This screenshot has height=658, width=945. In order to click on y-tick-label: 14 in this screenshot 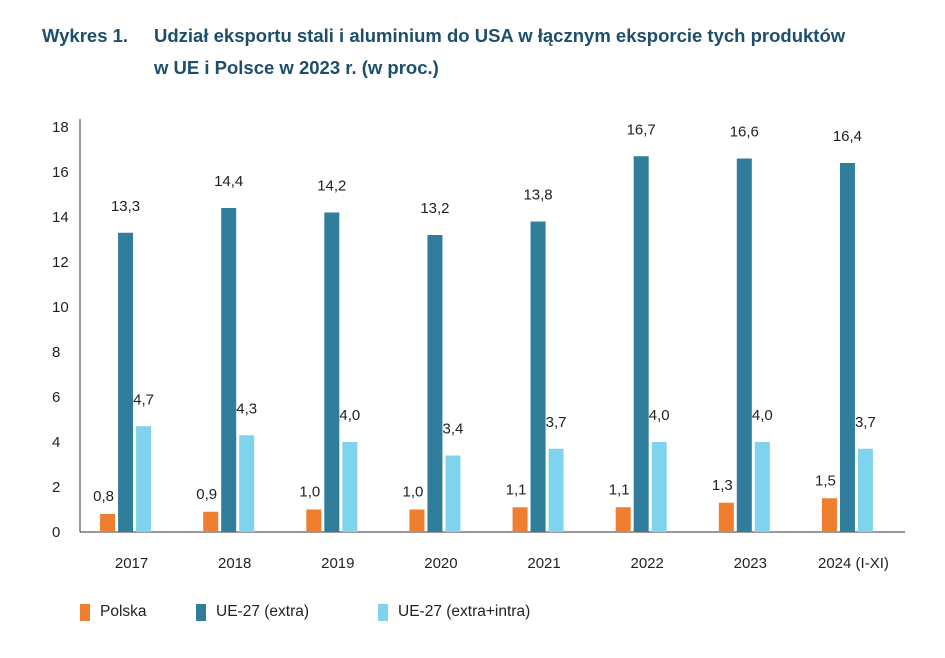, I will do `click(60, 217)`.